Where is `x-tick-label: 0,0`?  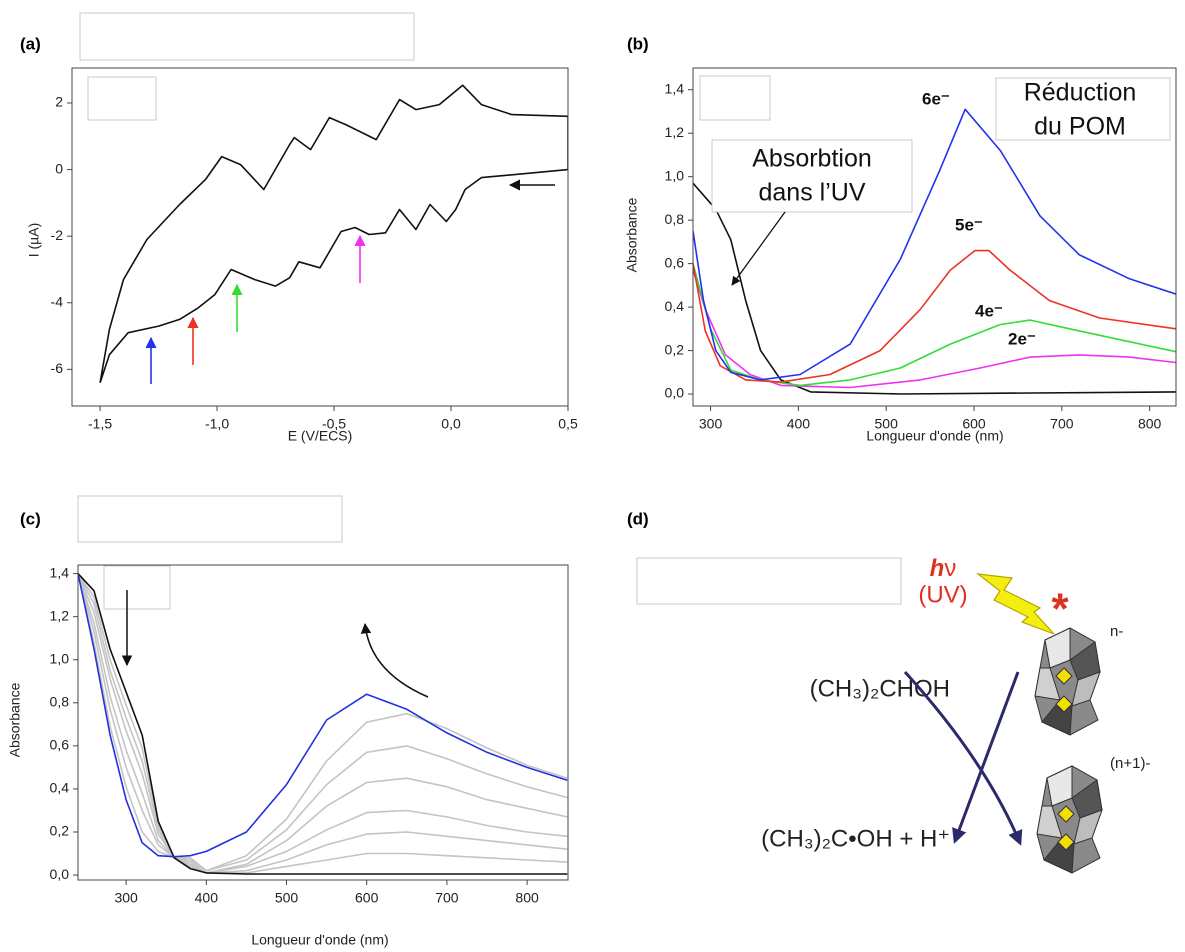 x-tick-label: 0,0 is located at coordinates (451, 424).